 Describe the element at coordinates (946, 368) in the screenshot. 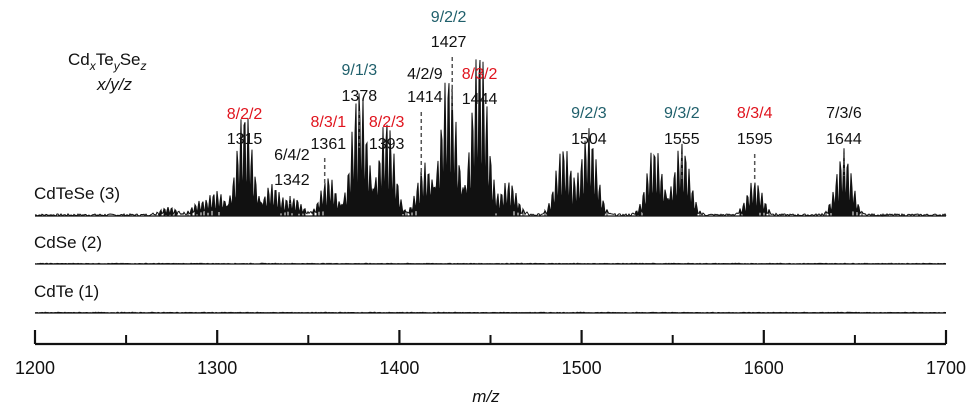

I see `x-tick-label: 1700` at that location.